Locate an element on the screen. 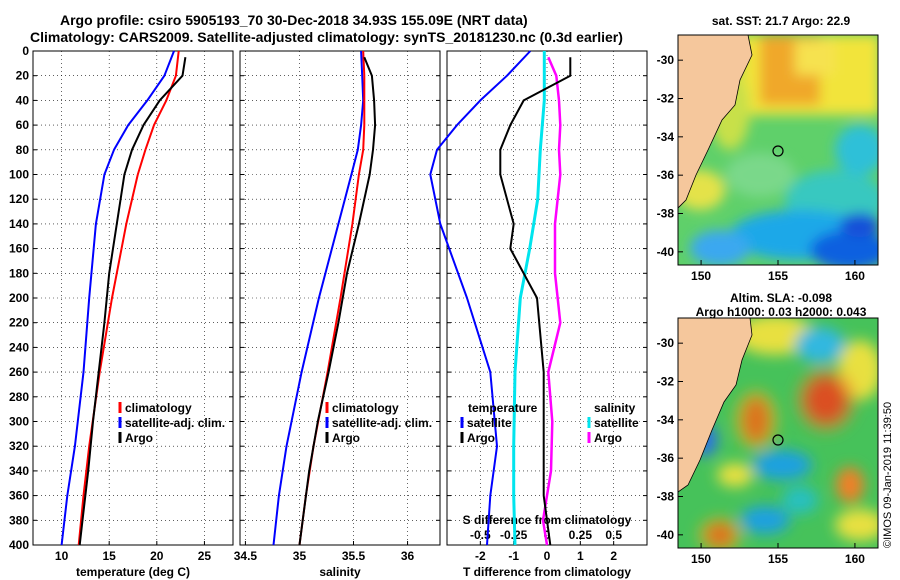 The image size is (900, 580). depth-tick-label: 80 is located at coordinates (23, 150).